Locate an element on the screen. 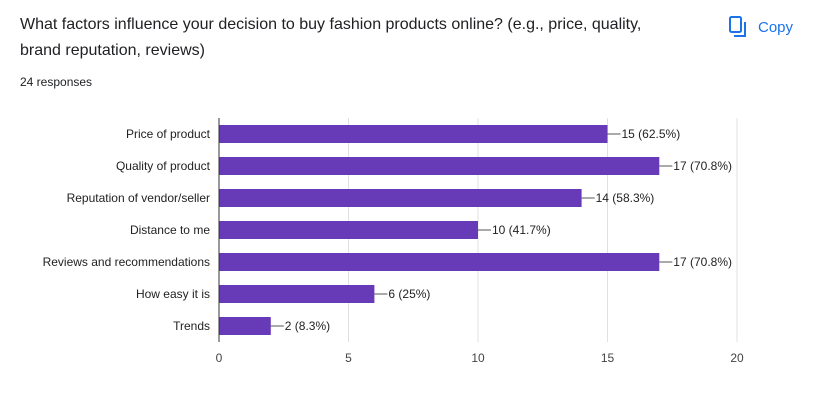 This screenshot has height=401, width=819. value-label: 10 (41.7%) is located at coordinates (521, 230).